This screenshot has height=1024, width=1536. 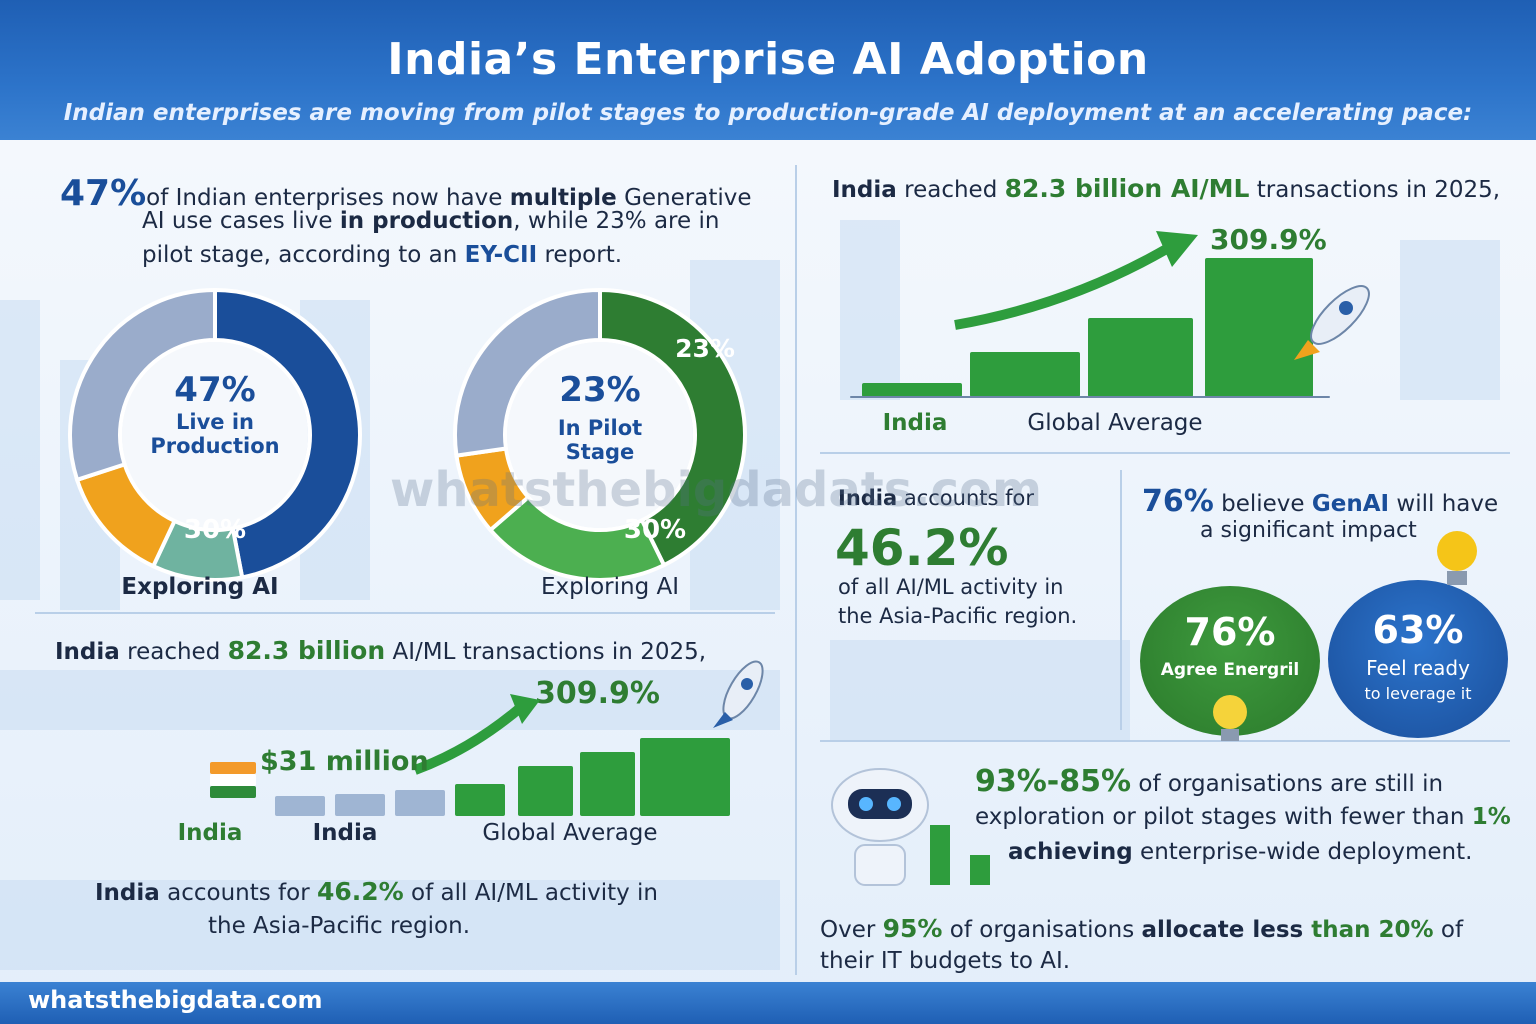 I want to click on footer-banner, so click(x=768, y=1003).